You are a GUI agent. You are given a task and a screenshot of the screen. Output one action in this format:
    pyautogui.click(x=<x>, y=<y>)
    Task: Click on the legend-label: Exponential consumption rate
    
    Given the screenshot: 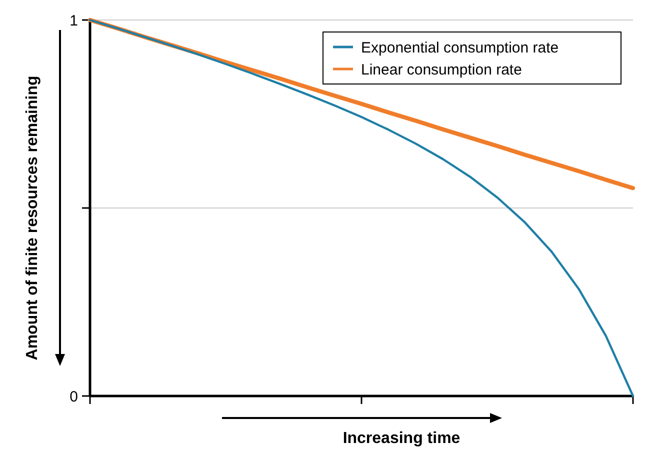 What is the action you would take?
    pyautogui.click(x=460, y=47)
    